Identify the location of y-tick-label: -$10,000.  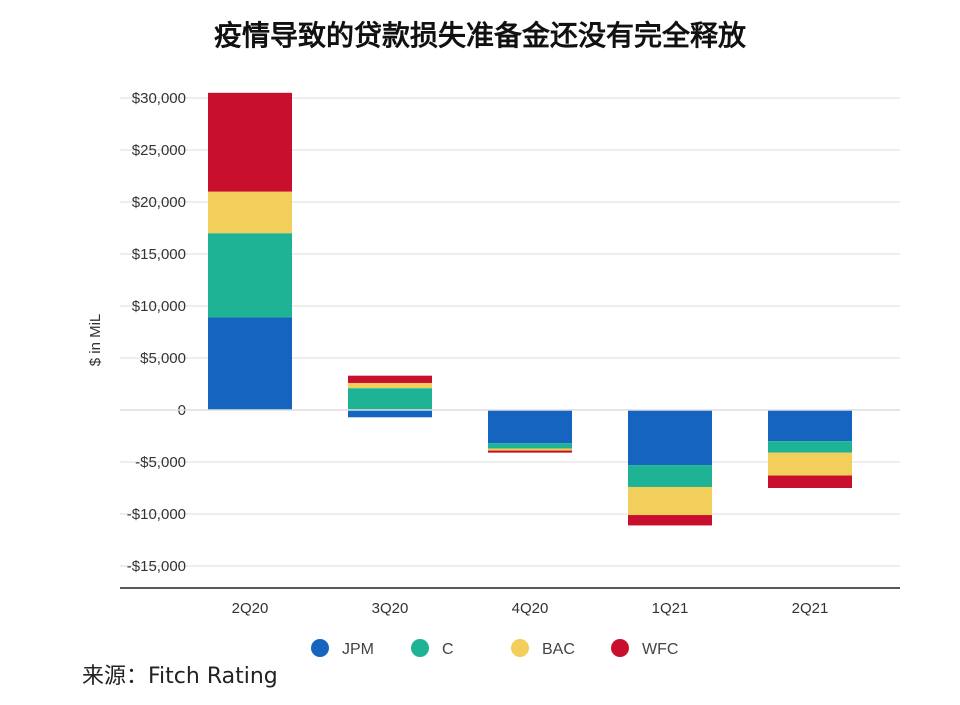
(156, 514).